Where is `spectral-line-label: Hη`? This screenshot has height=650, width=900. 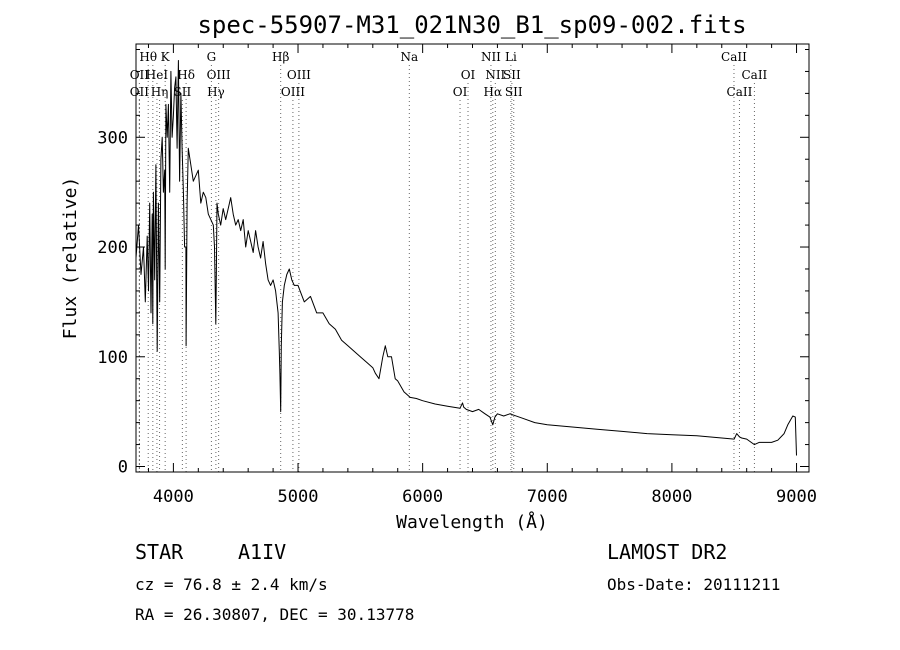
spectral-line-label: Hη is located at coordinates (160, 92).